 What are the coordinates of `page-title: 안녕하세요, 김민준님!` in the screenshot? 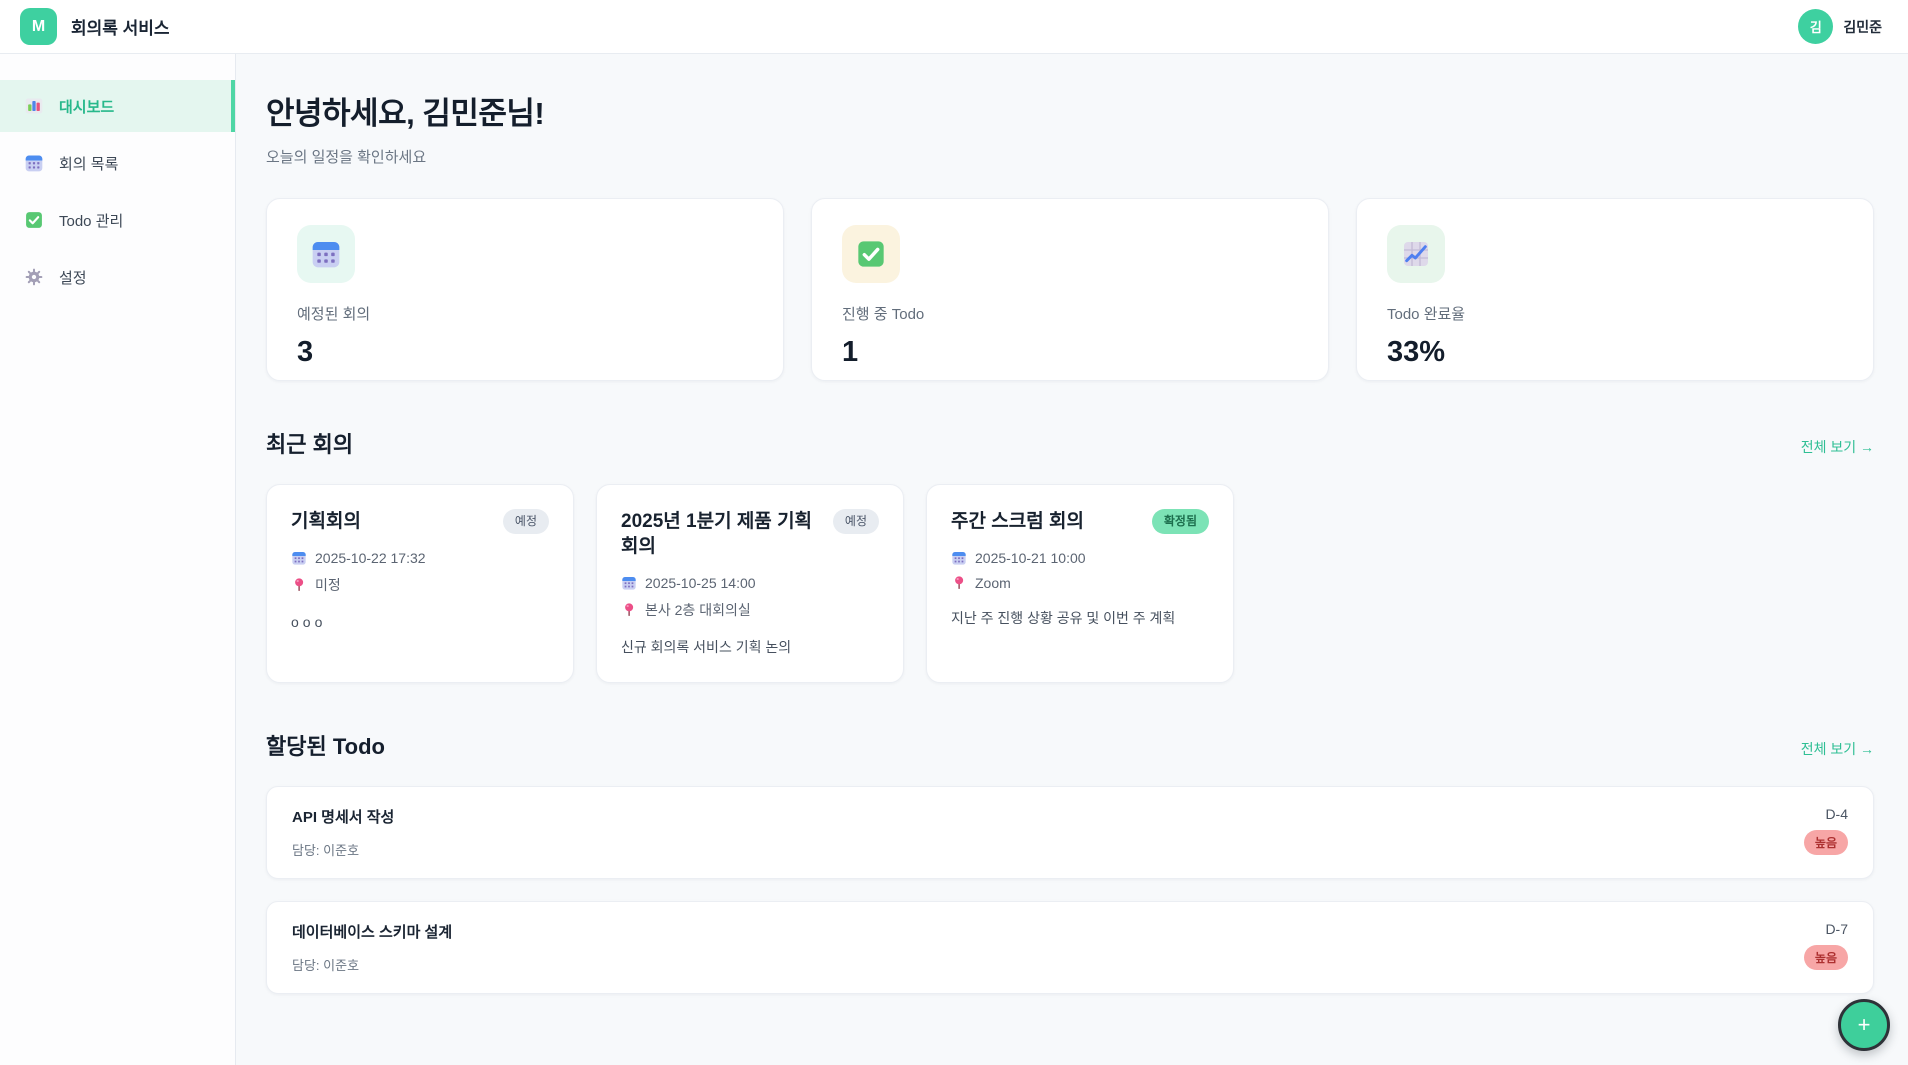 It's located at (405, 113).